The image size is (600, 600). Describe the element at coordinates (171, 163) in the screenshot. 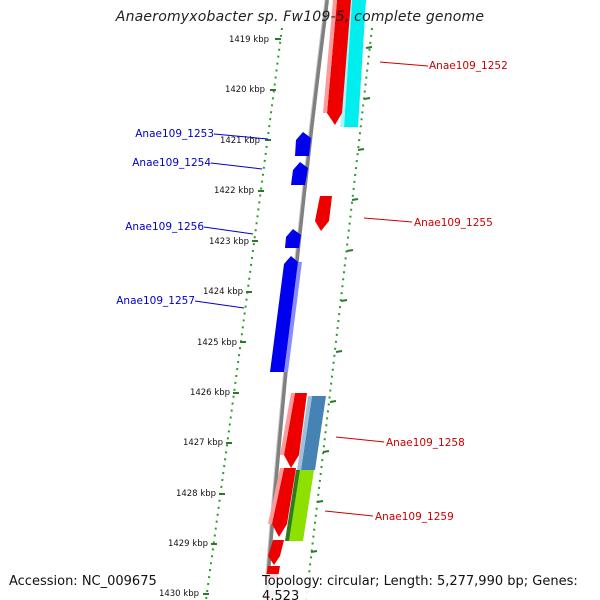

I see `gene-label-anae109-1254: Anae109_1254` at that location.